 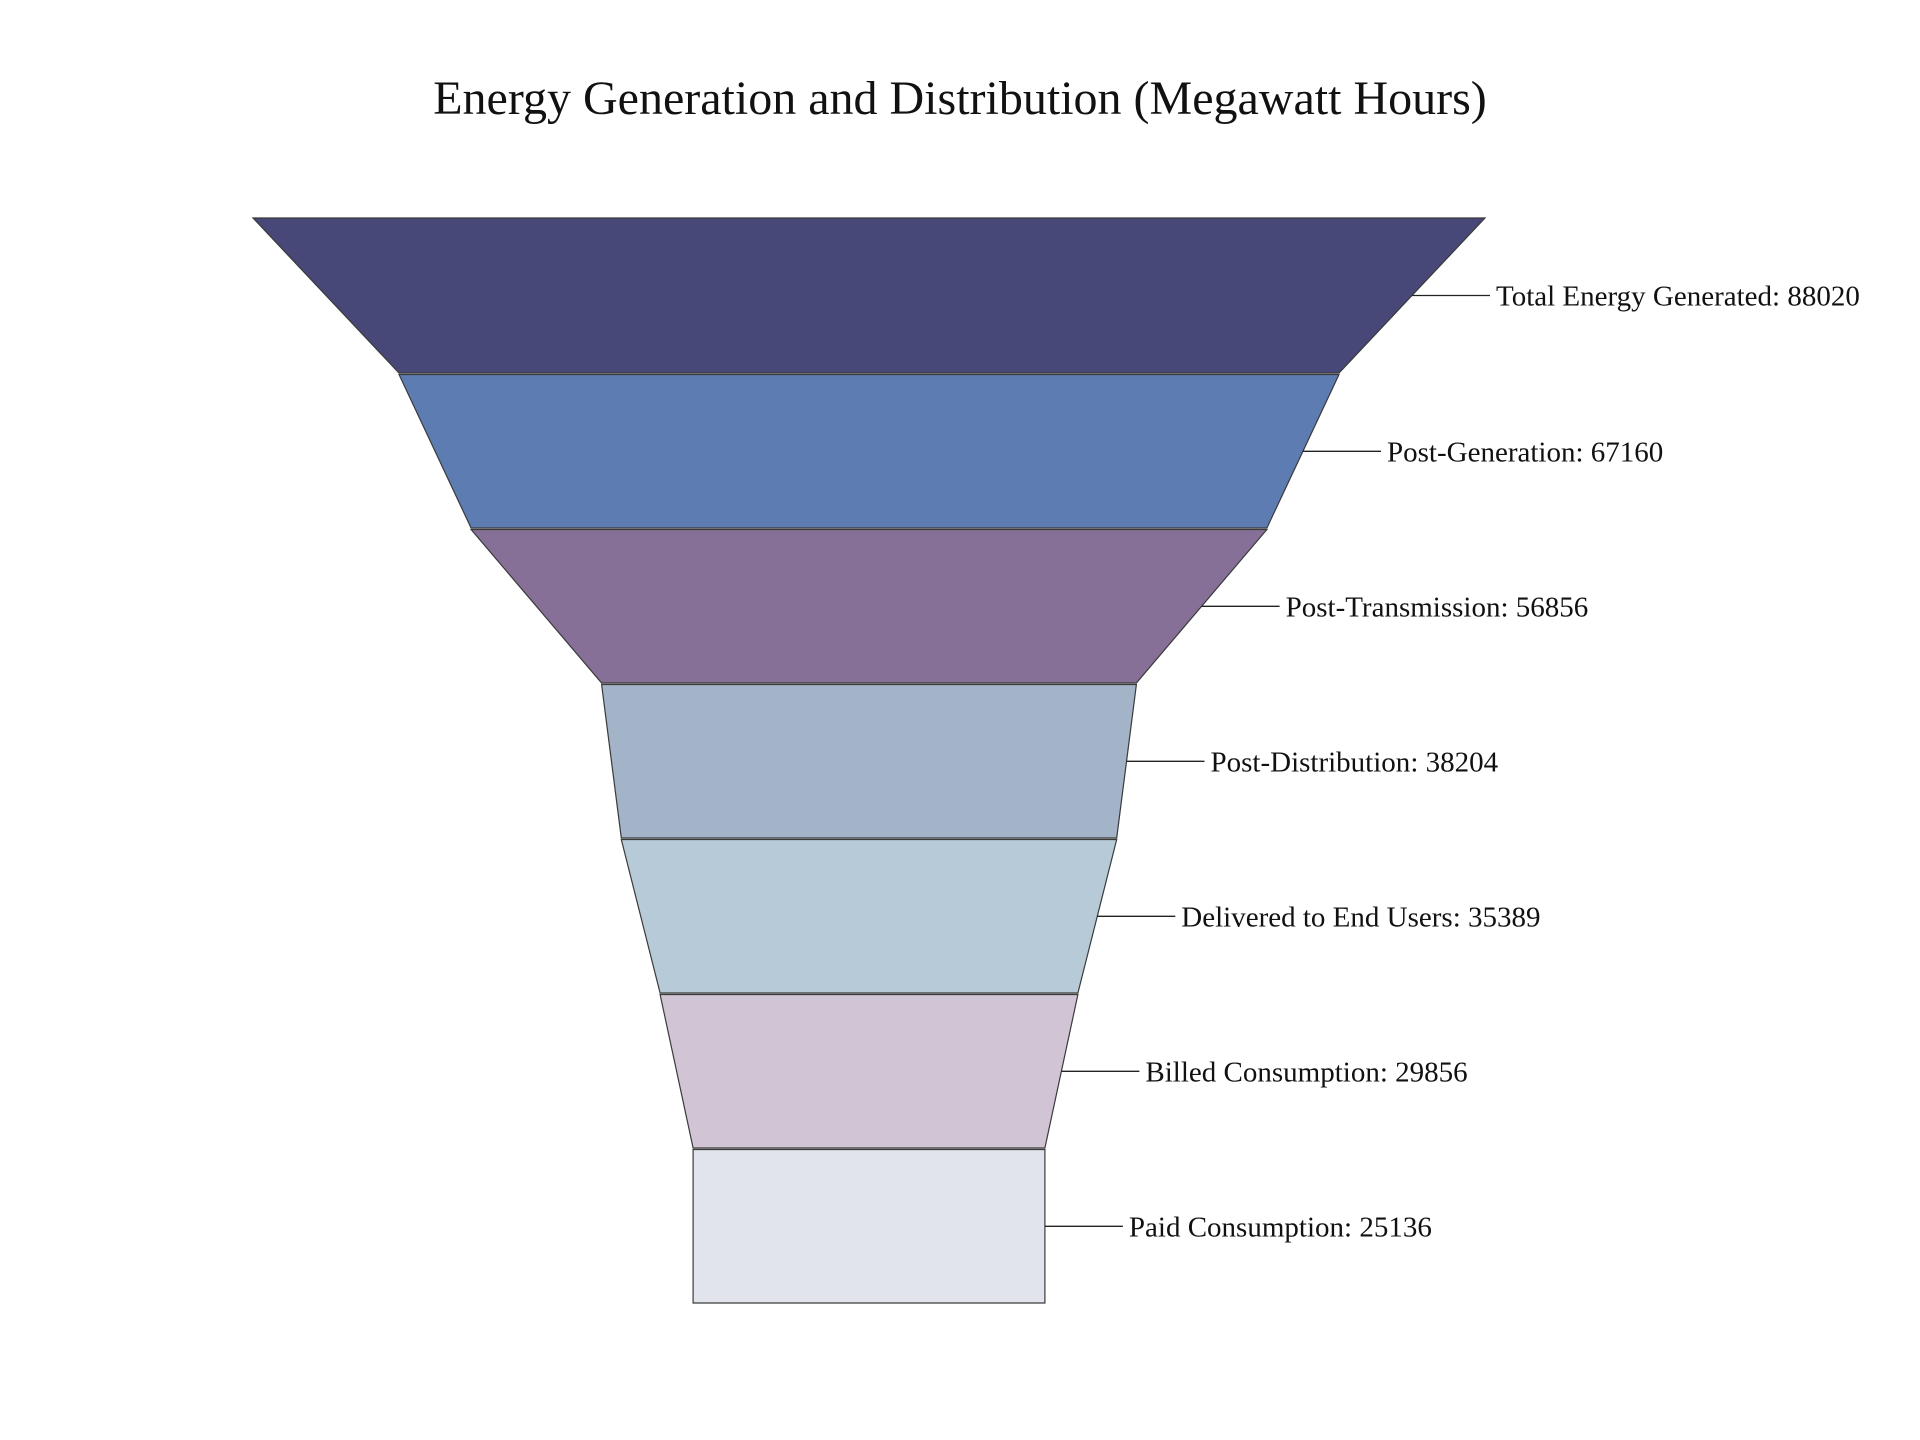 What do you see at coordinates (1311, 762) in the screenshot?
I see `stage-label-text: Post-Distribution` at bounding box center [1311, 762].